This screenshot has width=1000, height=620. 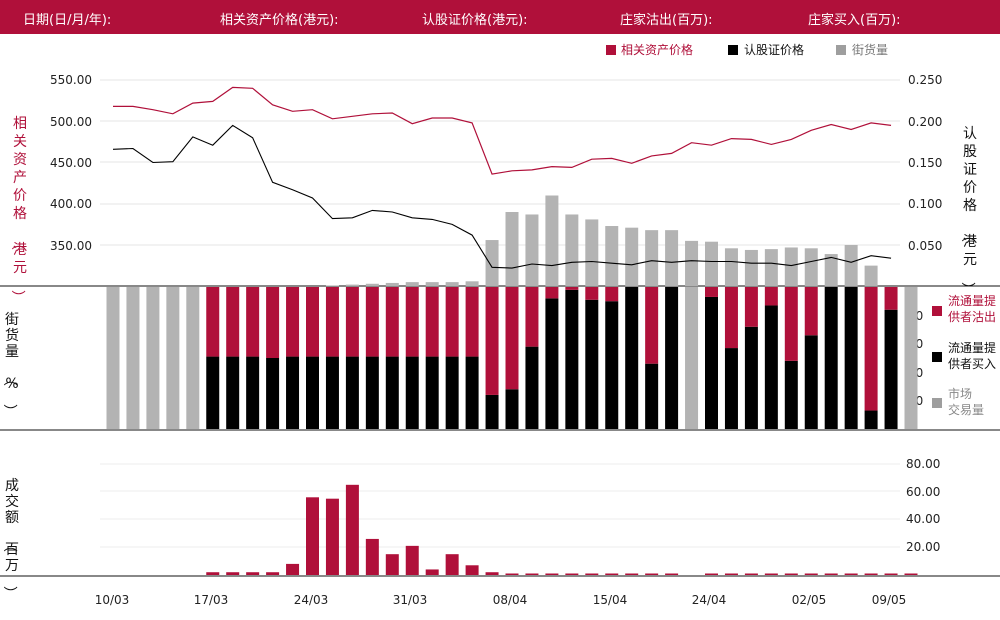 I want to click on left-axis-title: 相关资产价格（港元）, so click(x=18, y=210).